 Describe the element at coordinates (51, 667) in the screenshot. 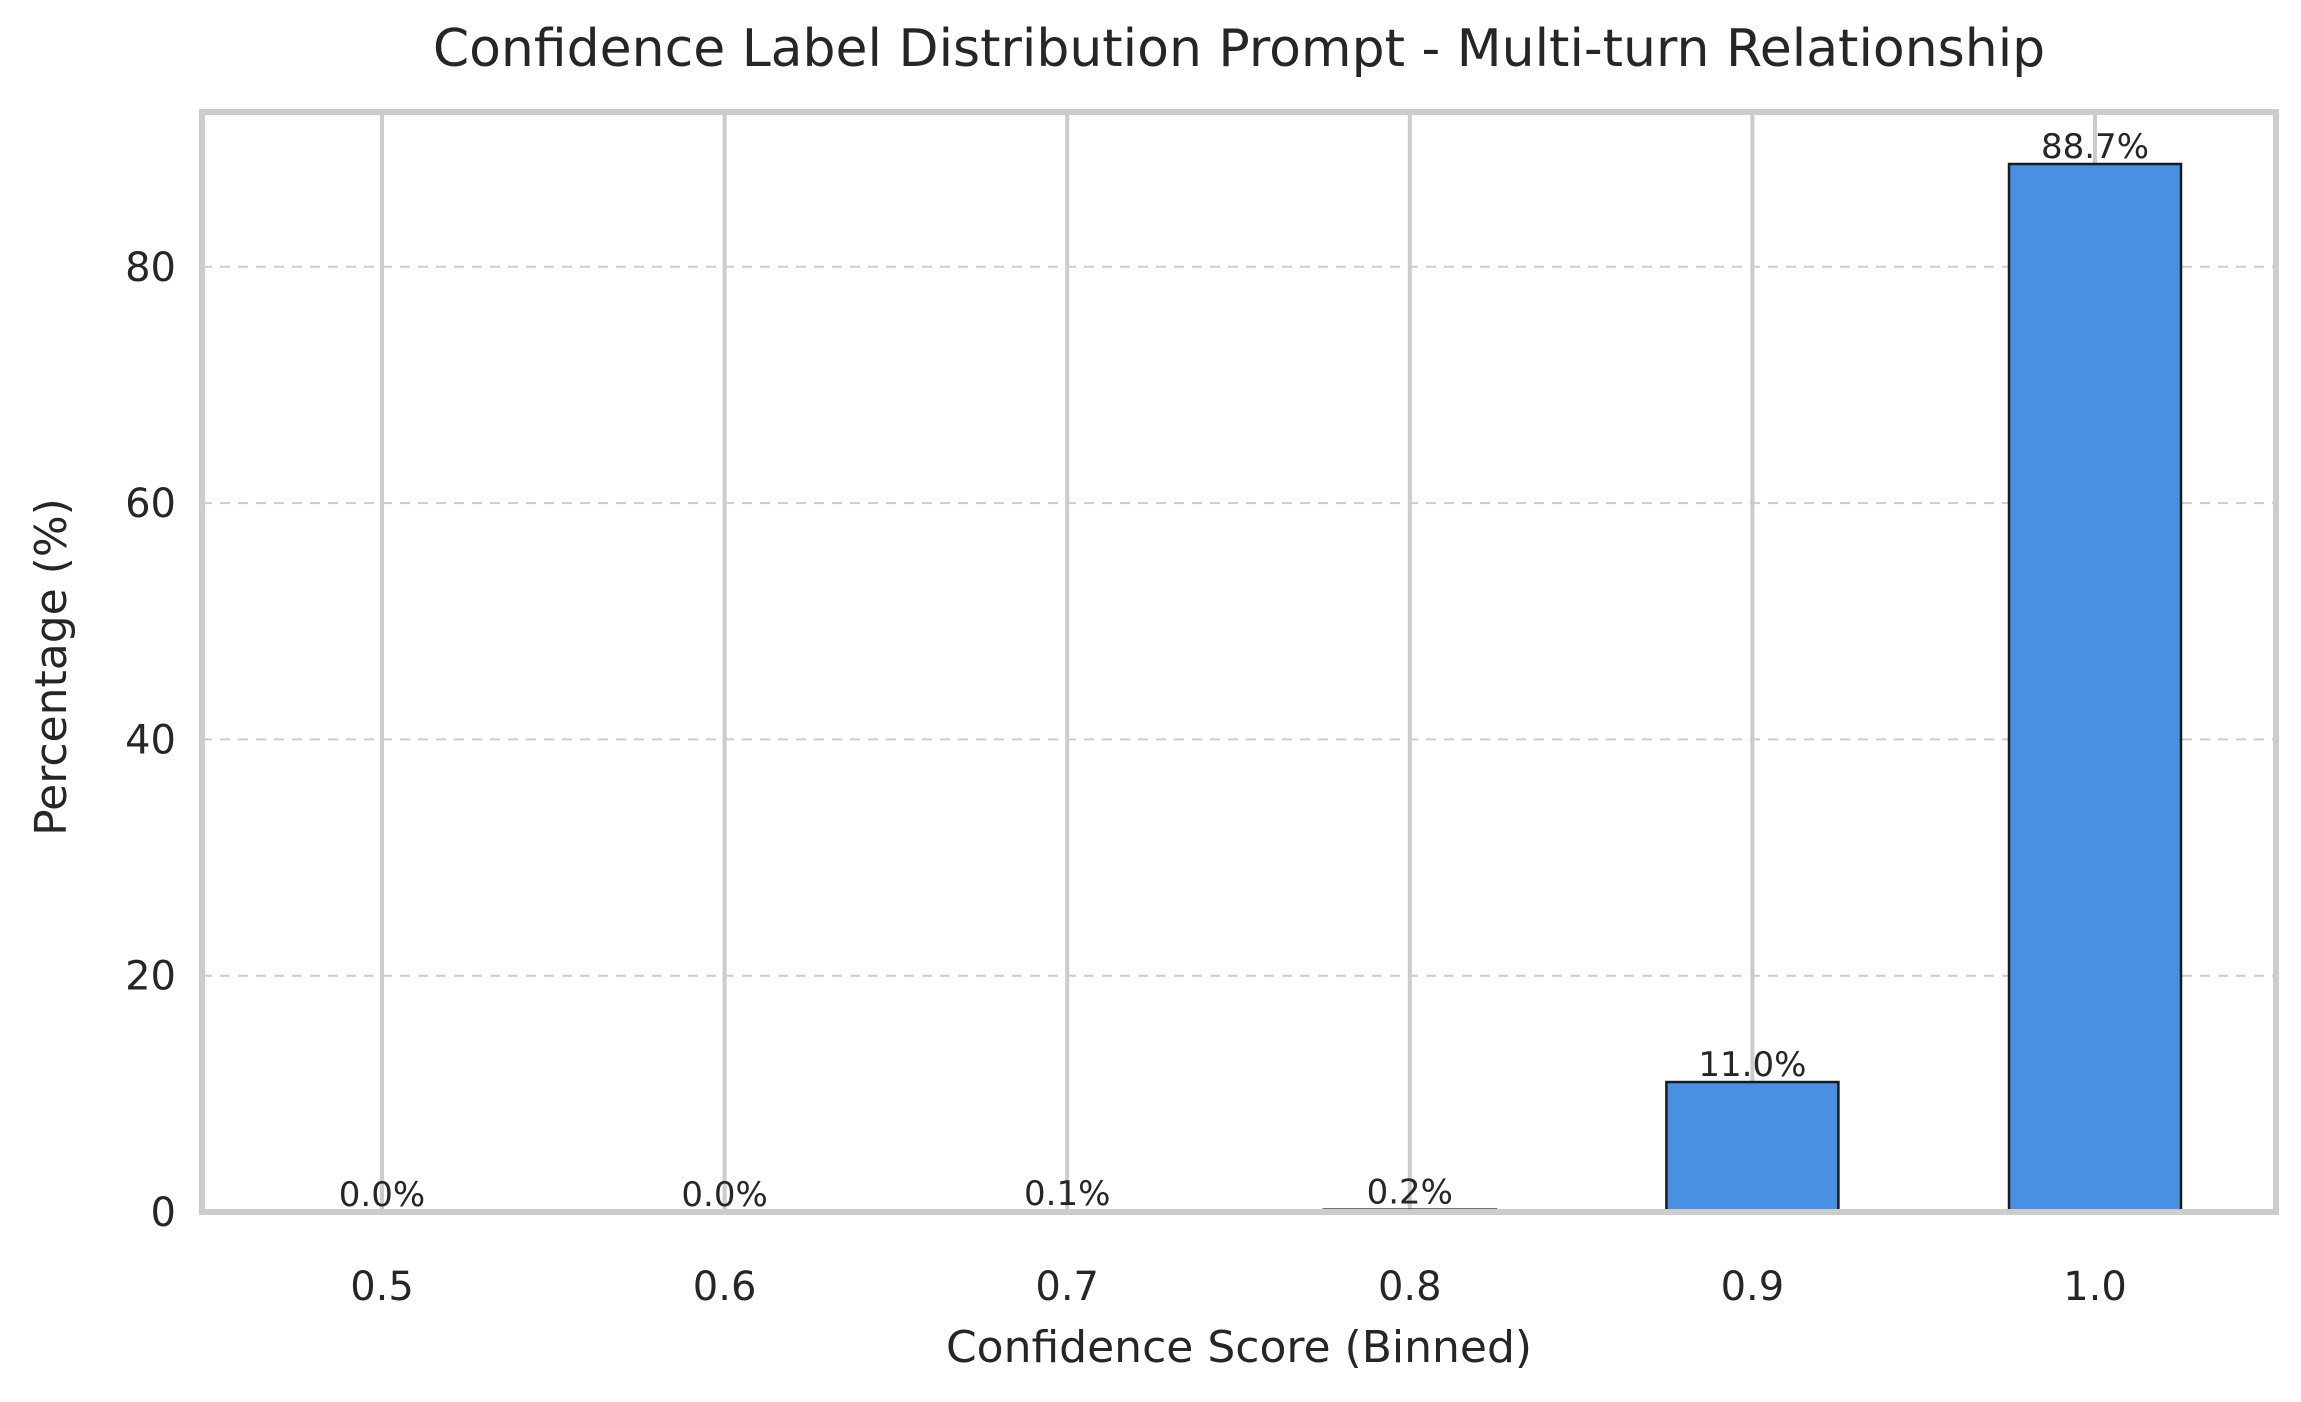

I see `y-axis-label: Percentage (%)` at that location.